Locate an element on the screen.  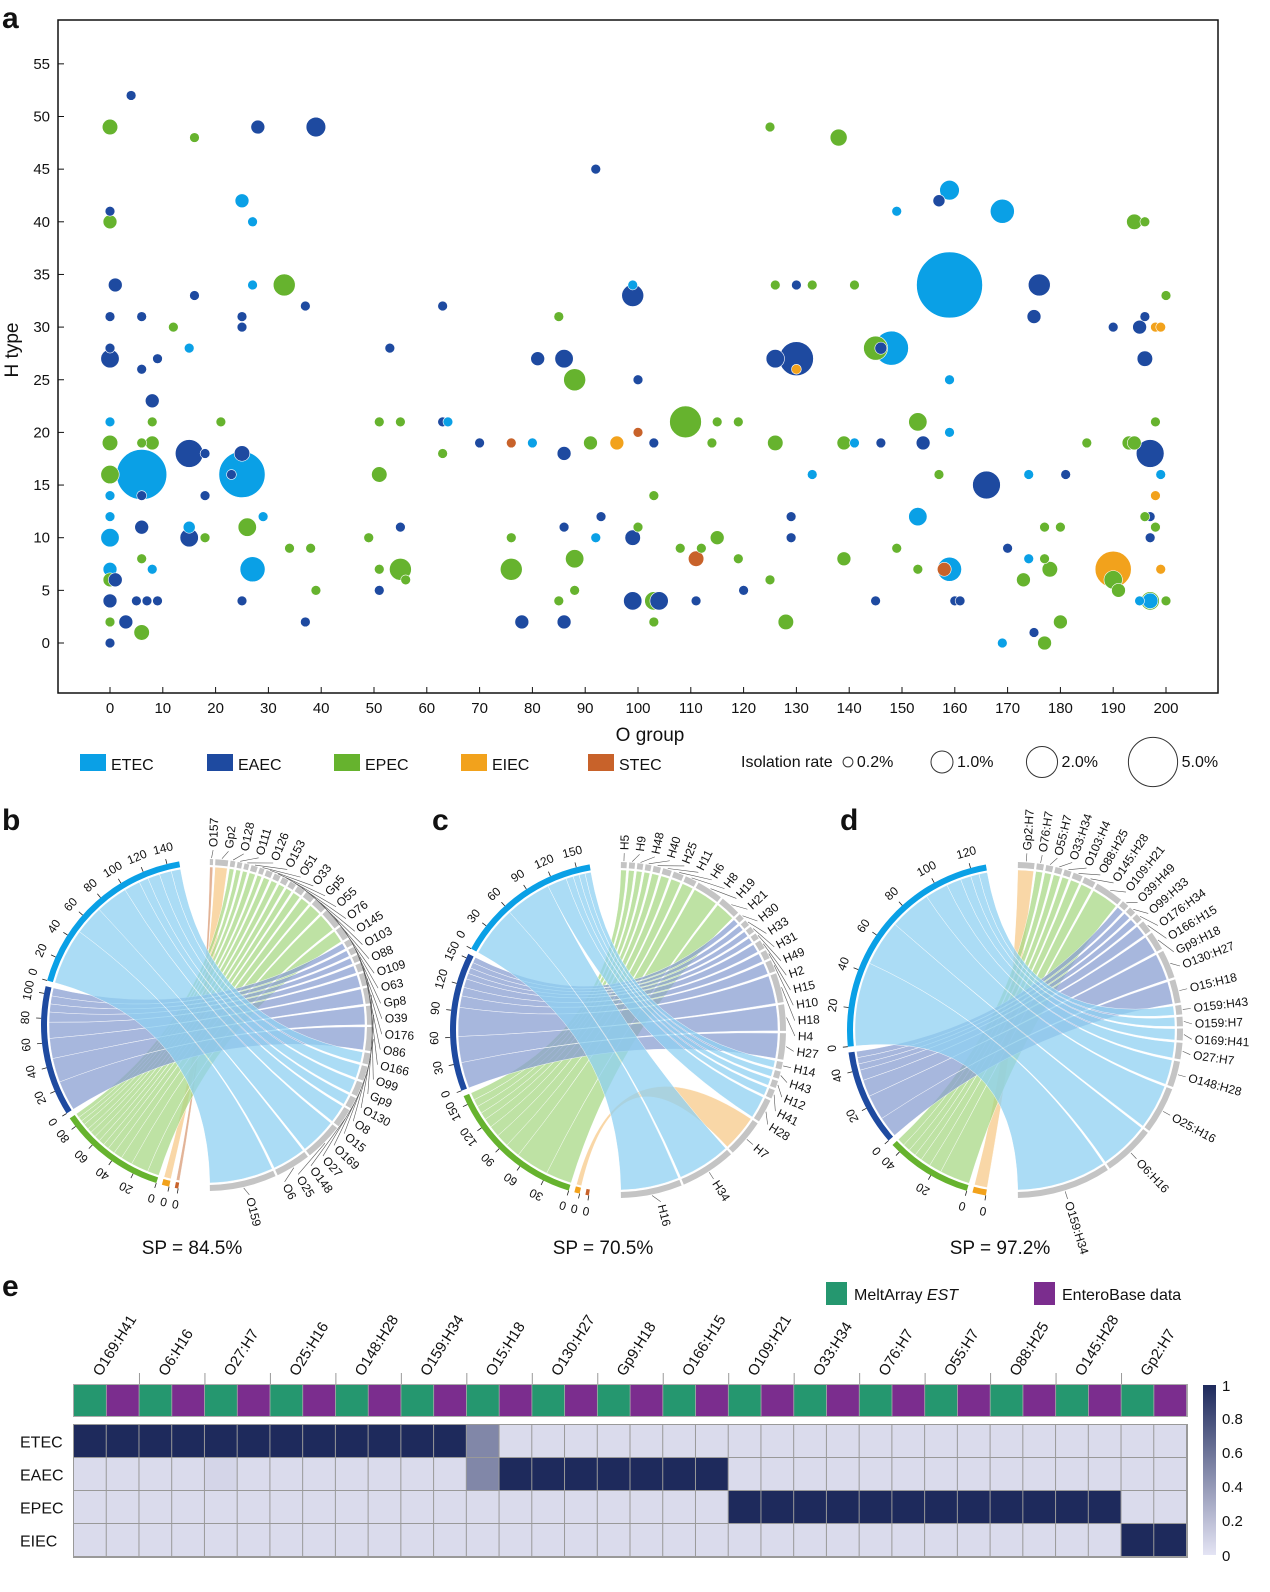
target-label: O25:H16 is located at coordinates (1193, 1129).